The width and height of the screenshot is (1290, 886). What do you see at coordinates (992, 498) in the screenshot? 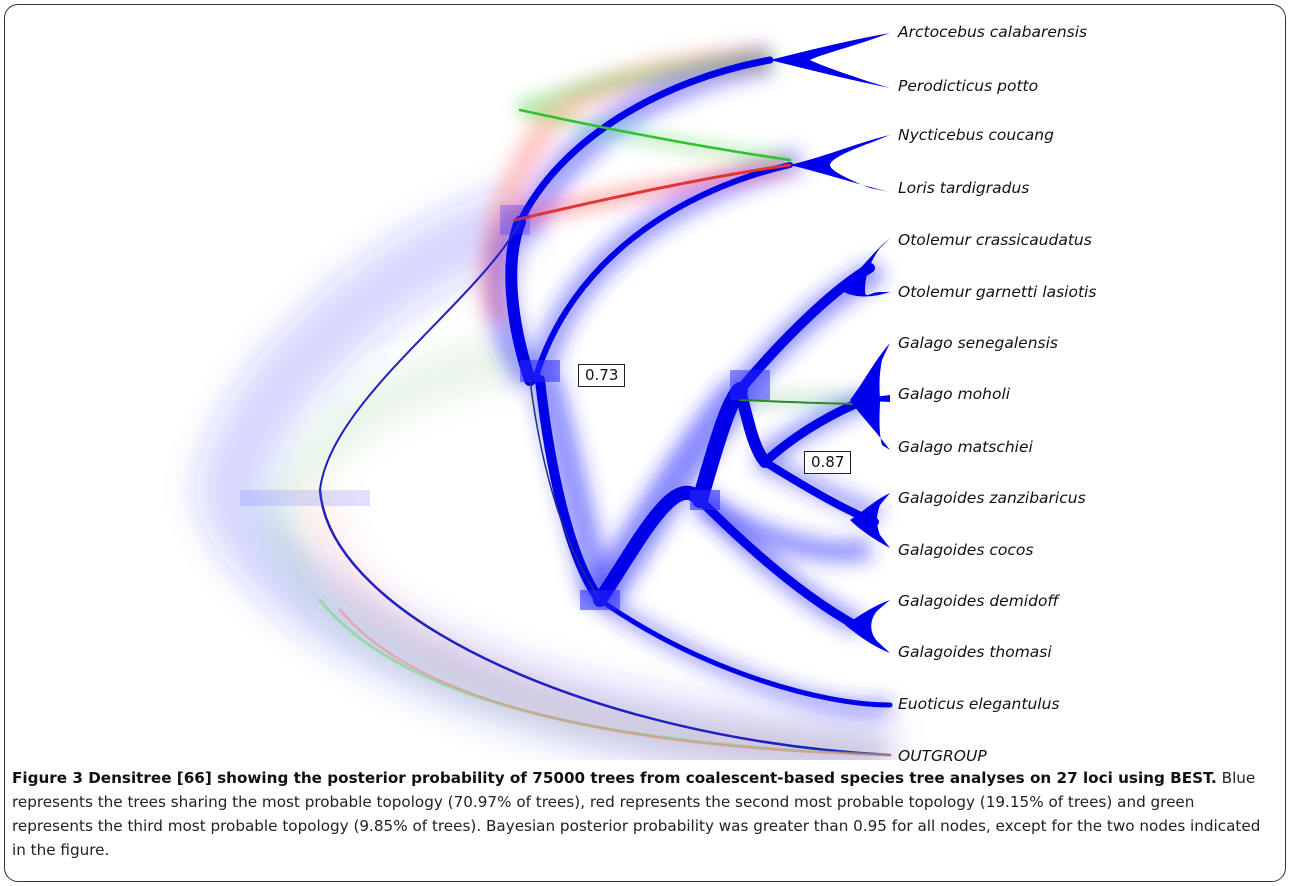
I see `taxon-label: Galagoides zanzibaricus` at bounding box center [992, 498].